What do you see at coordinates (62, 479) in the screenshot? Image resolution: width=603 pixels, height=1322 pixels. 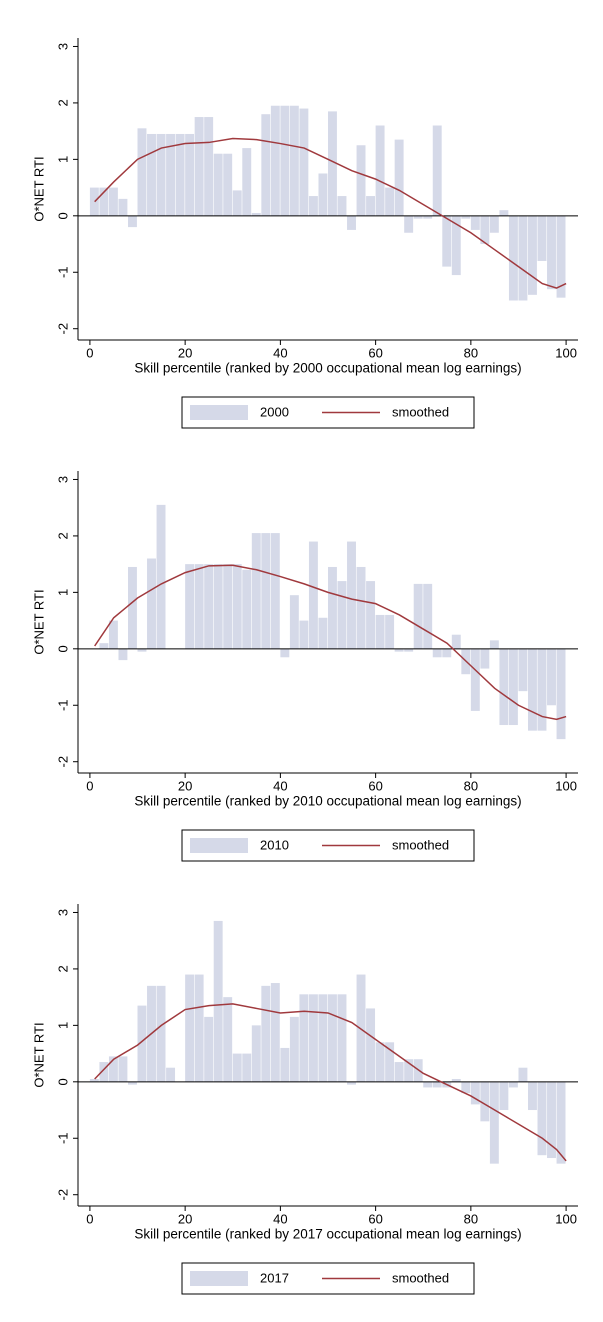 I see `y-tick-label: 3` at bounding box center [62, 479].